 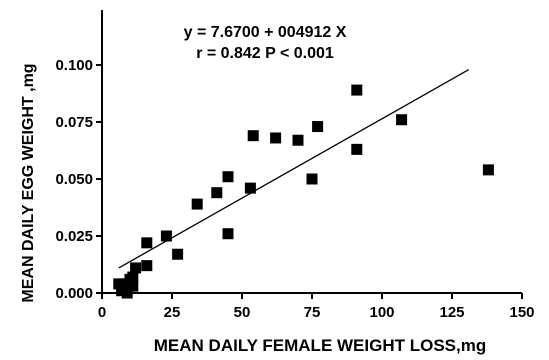 I want to click on x-tick-label: 100, so click(x=381, y=312).